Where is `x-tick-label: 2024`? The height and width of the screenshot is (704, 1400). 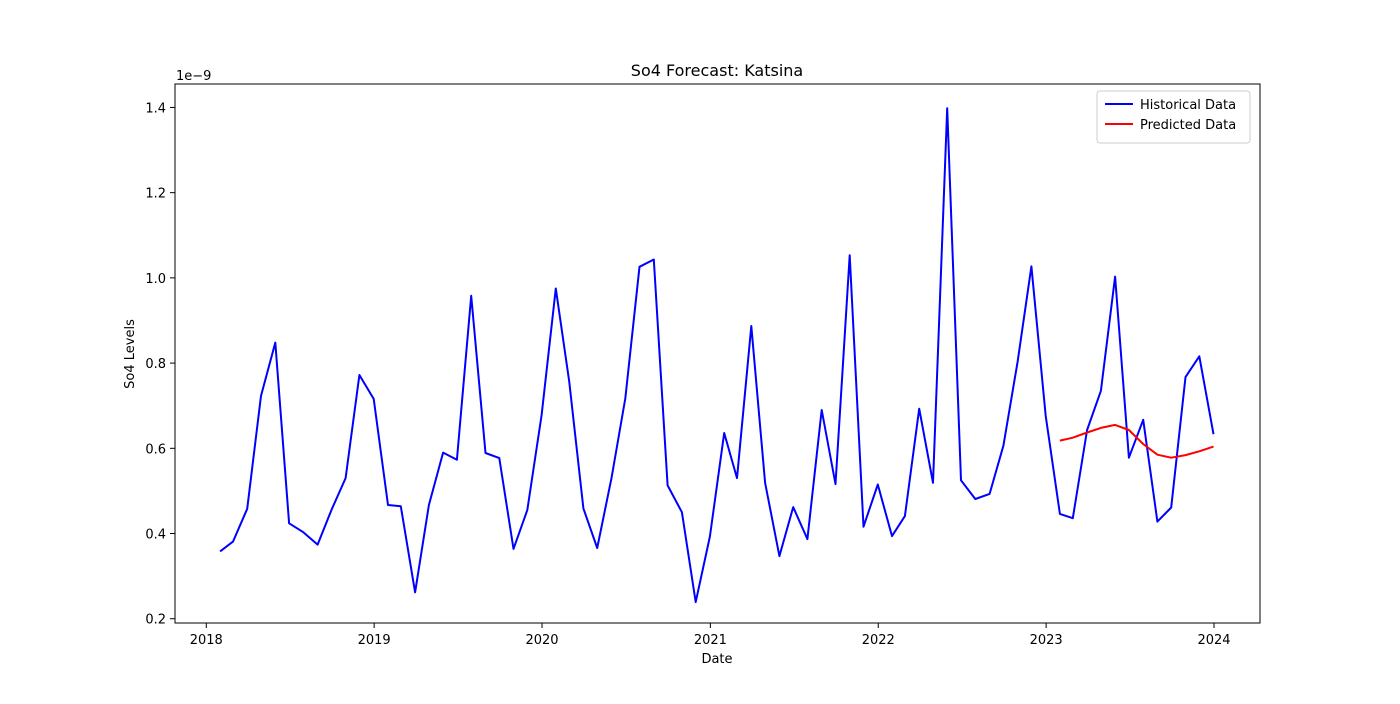
x-tick-label: 2024 is located at coordinates (1213, 640).